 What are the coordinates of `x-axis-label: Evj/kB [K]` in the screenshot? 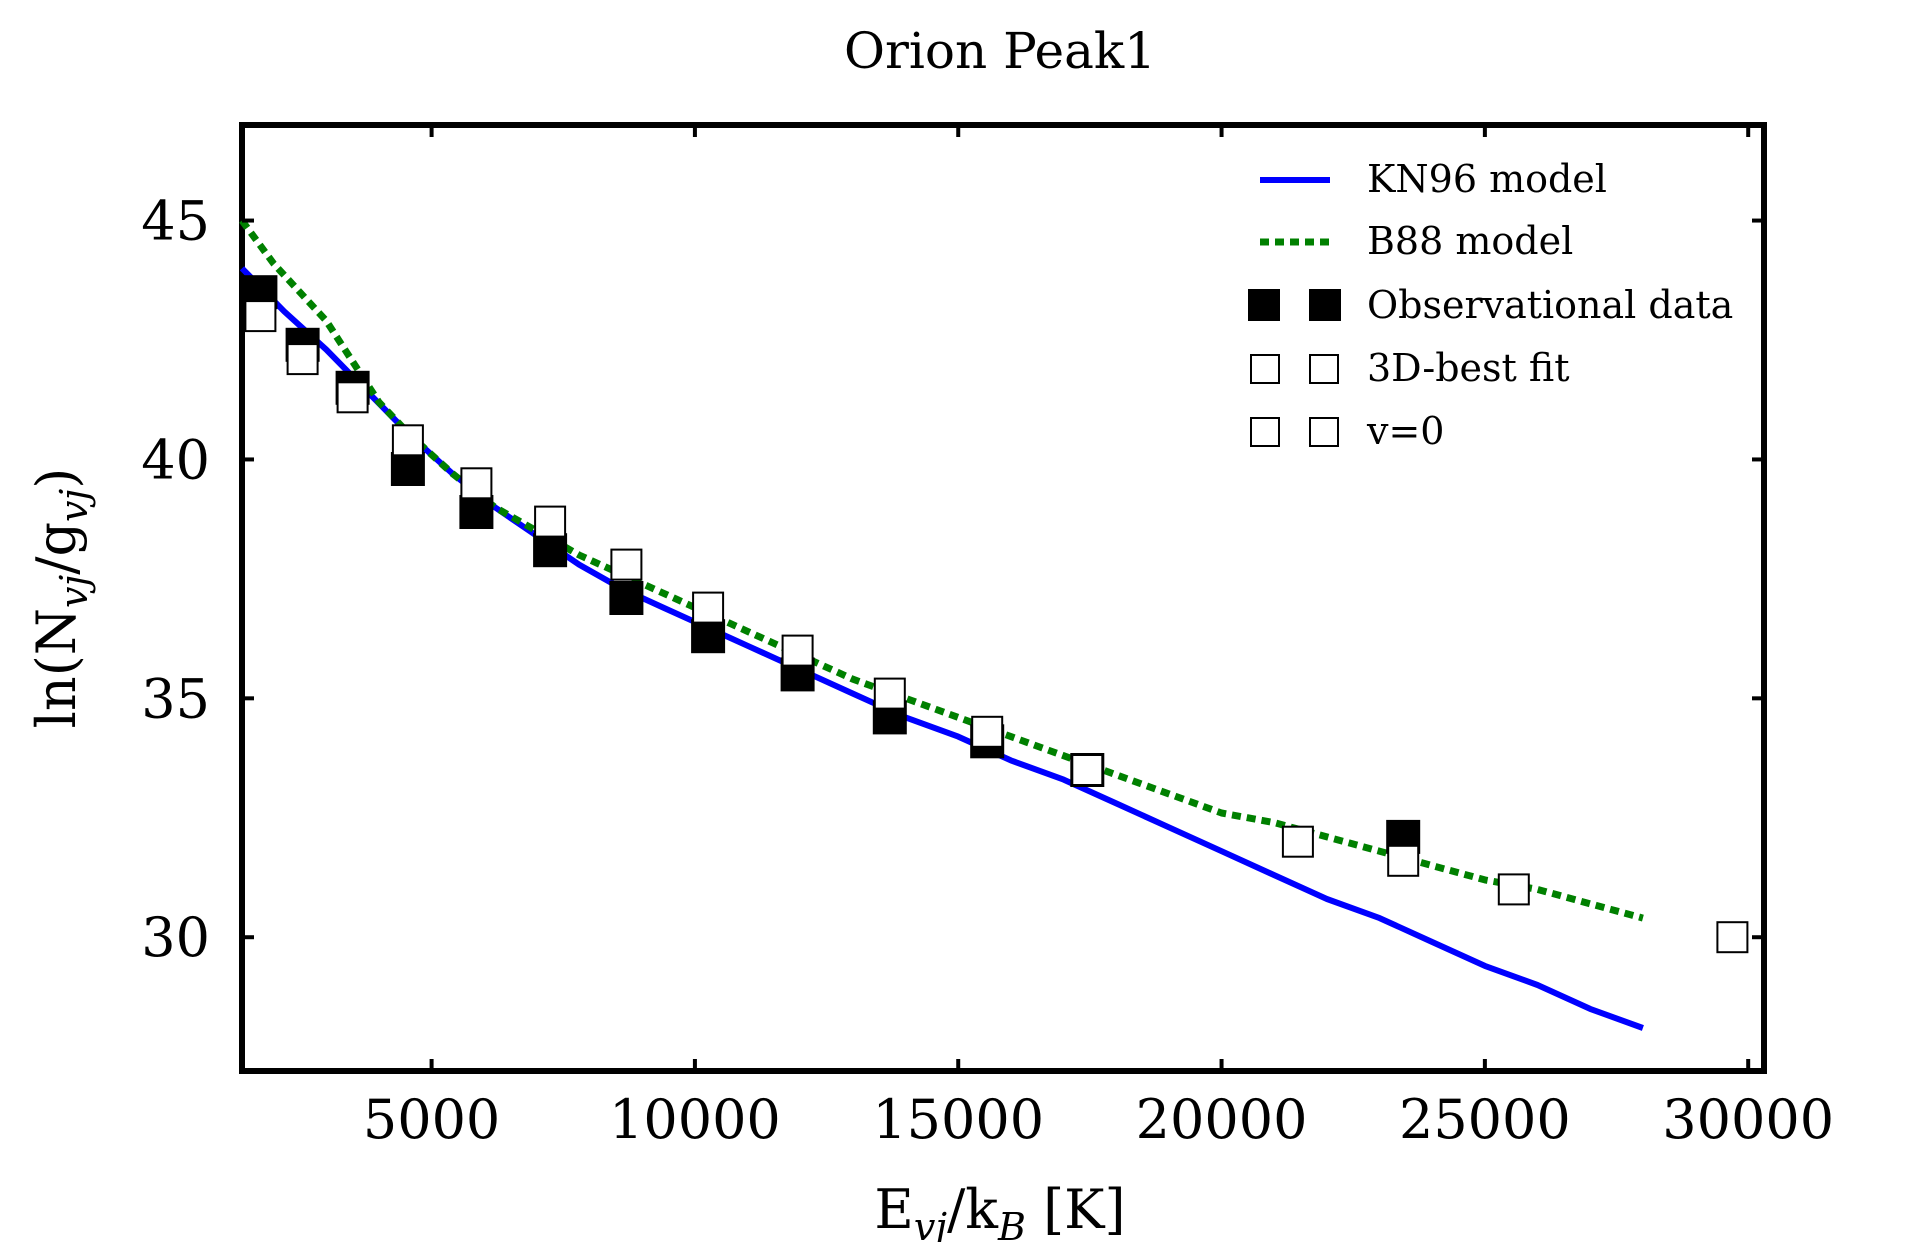 It's located at (999, 1210).